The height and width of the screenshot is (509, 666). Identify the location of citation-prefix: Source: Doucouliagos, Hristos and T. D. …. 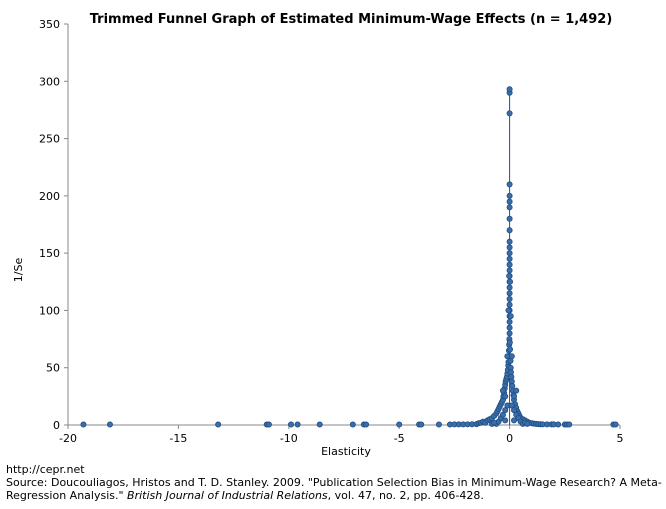
(334, 489).